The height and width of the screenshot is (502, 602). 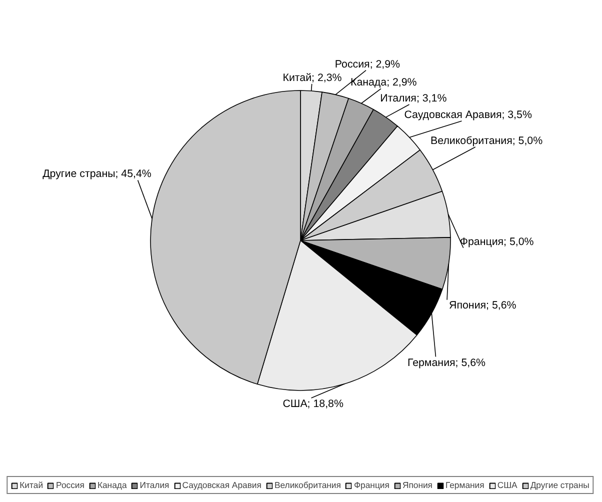 I want to click on legend-label: Россия, so click(x=70, y=485).